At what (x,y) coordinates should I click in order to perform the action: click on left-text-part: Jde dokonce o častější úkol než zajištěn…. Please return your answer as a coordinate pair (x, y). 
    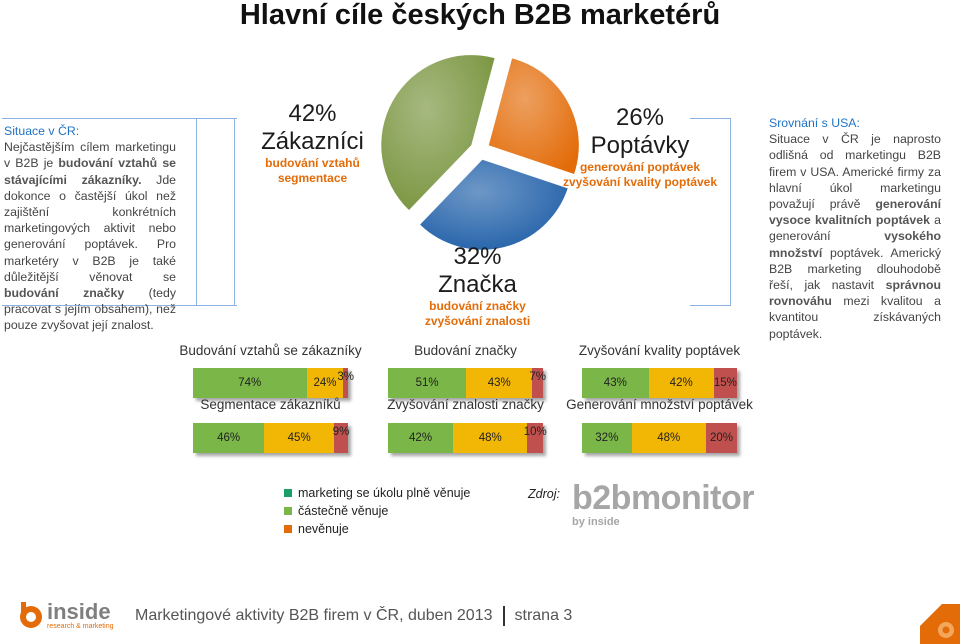
    Looking at the image, I should click on (90, 228).